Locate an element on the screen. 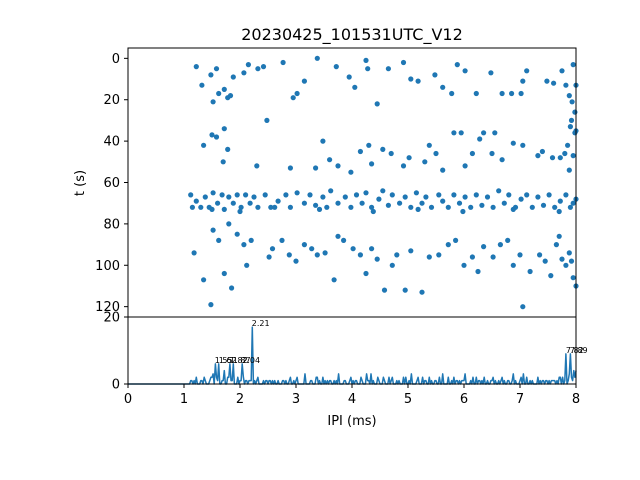 This screenshot has height=480, width=640. histogram-x-tick-label: 0 is located at coordinates (128, 399).